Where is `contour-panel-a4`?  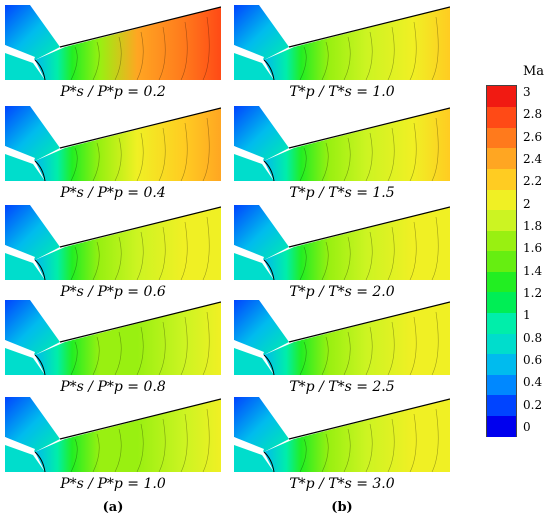
contour-panel-a4 is located at coordinates (113, 337).